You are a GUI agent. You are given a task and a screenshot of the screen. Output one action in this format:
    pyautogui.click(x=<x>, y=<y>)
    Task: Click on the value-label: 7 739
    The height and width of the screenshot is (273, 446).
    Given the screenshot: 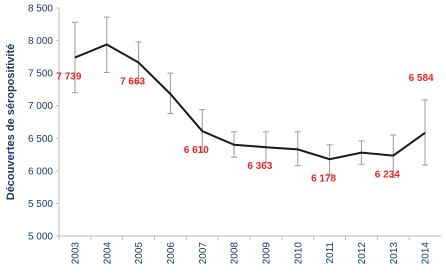 What is the action you would take?
    pyautogui.click(x=68, y=77)
    